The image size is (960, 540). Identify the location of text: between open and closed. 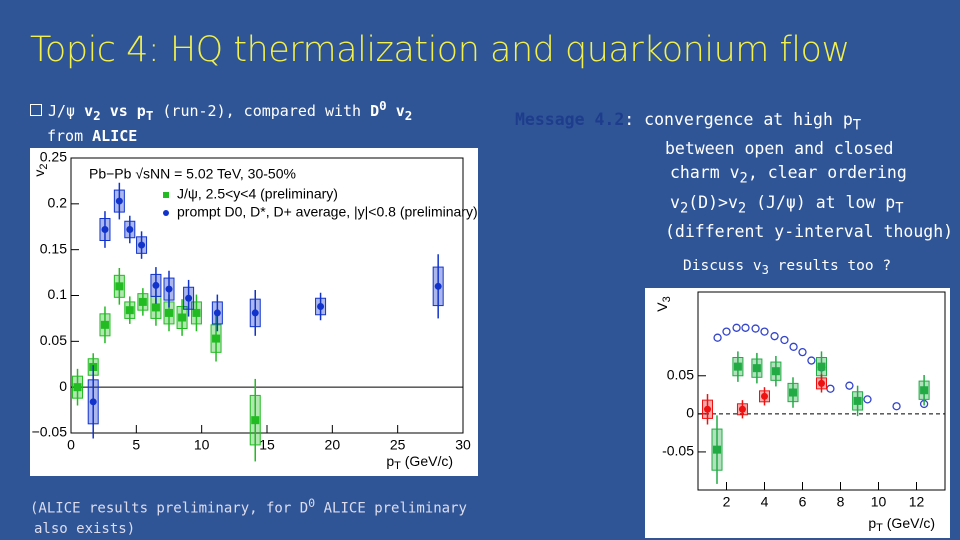
(779, 149).